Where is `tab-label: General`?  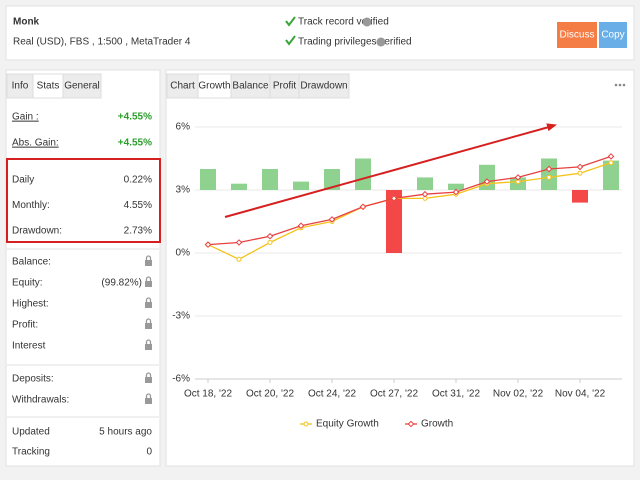 tab-label: General is located at coordinates (82, 86).